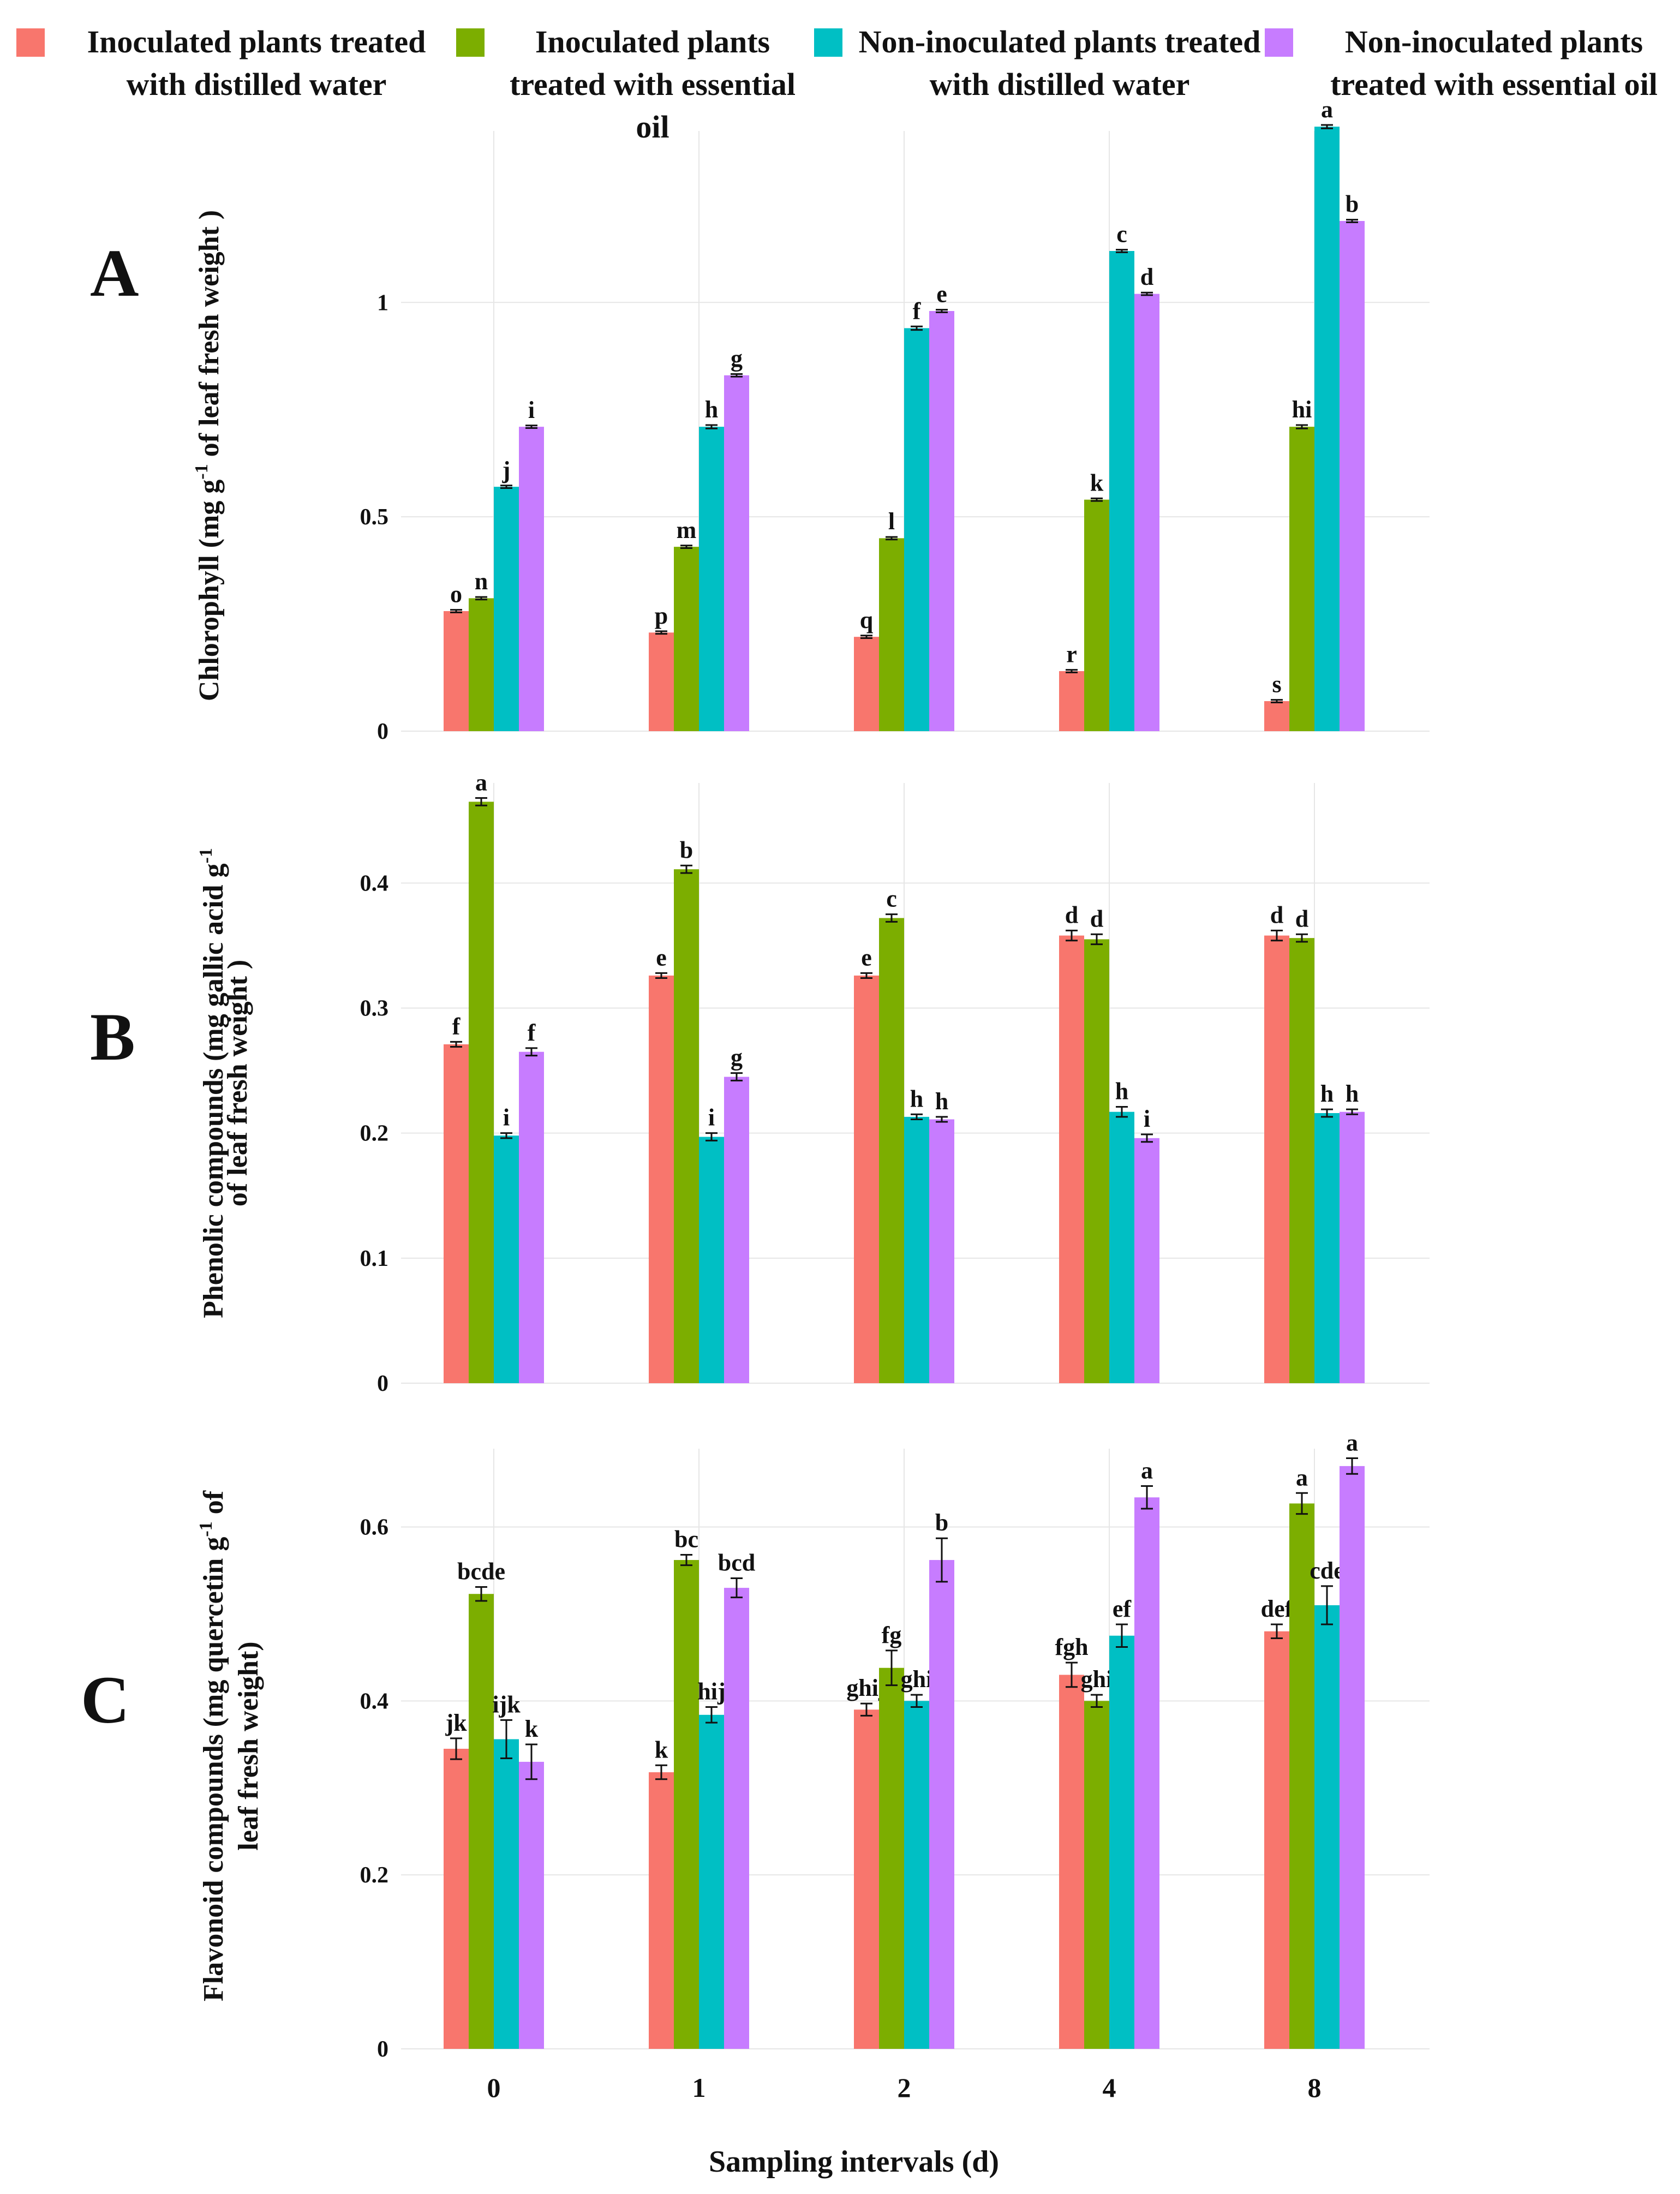  What do you see at coordinates (506, 1705) in the screenshot?
I see `significance-letter: ijk` at bounding box center [506, 1705].